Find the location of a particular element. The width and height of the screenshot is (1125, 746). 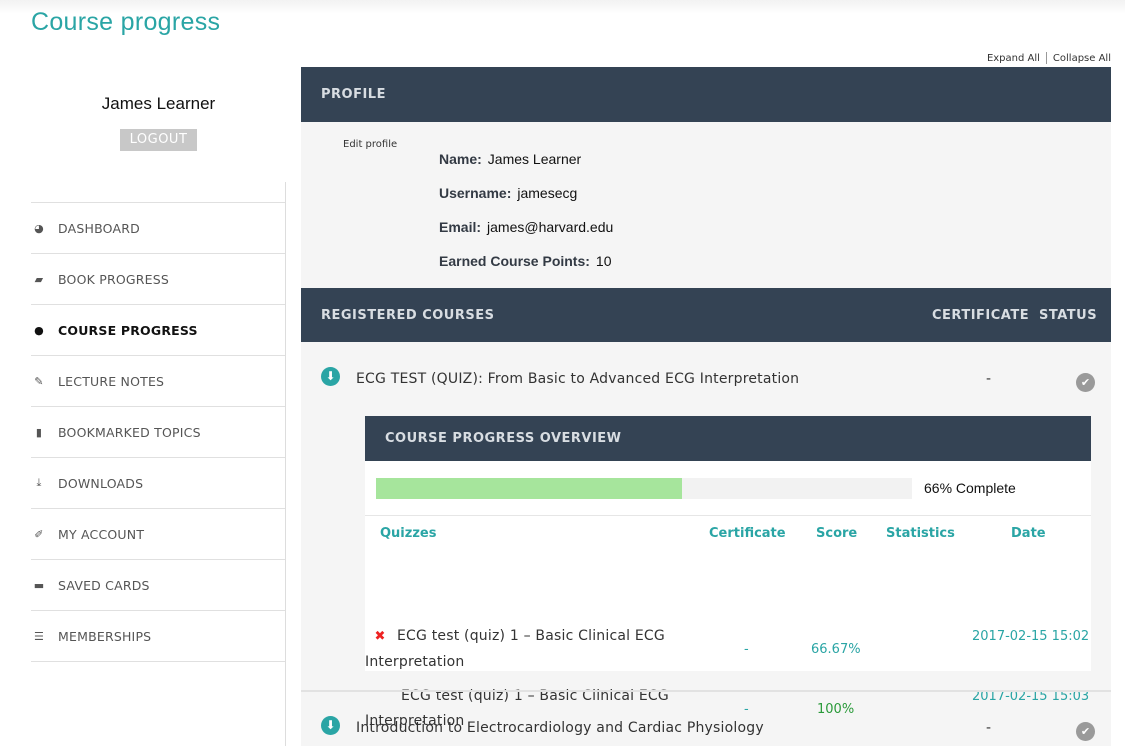

sidebar-divider is located at coordinates (158, 661).